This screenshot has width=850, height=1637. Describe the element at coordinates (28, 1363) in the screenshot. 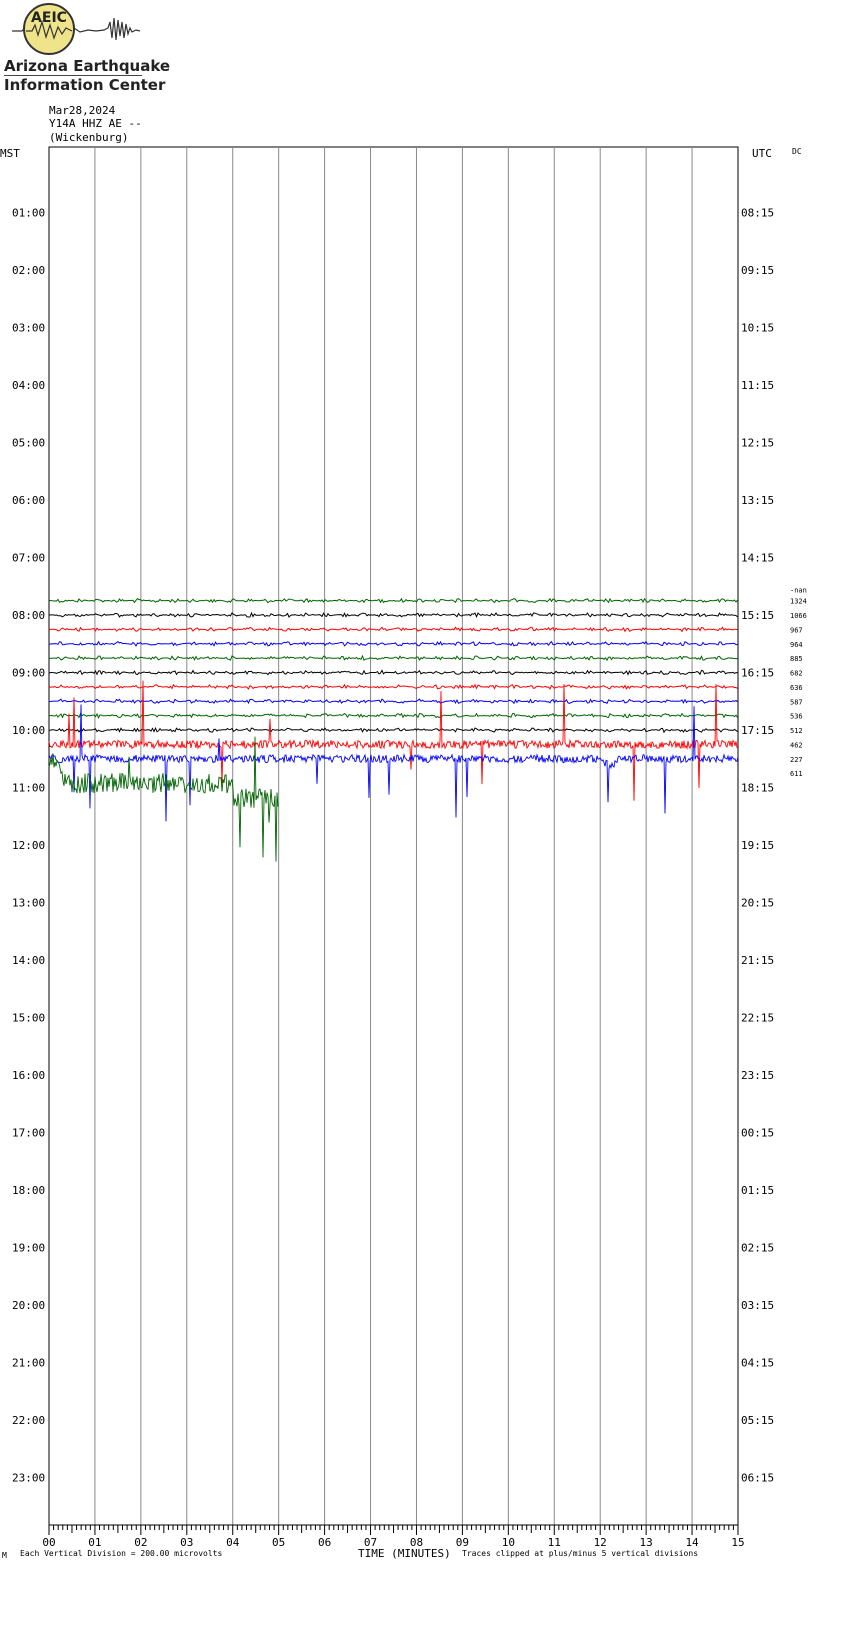

I see `mst-time-label: 21:00` at that location.